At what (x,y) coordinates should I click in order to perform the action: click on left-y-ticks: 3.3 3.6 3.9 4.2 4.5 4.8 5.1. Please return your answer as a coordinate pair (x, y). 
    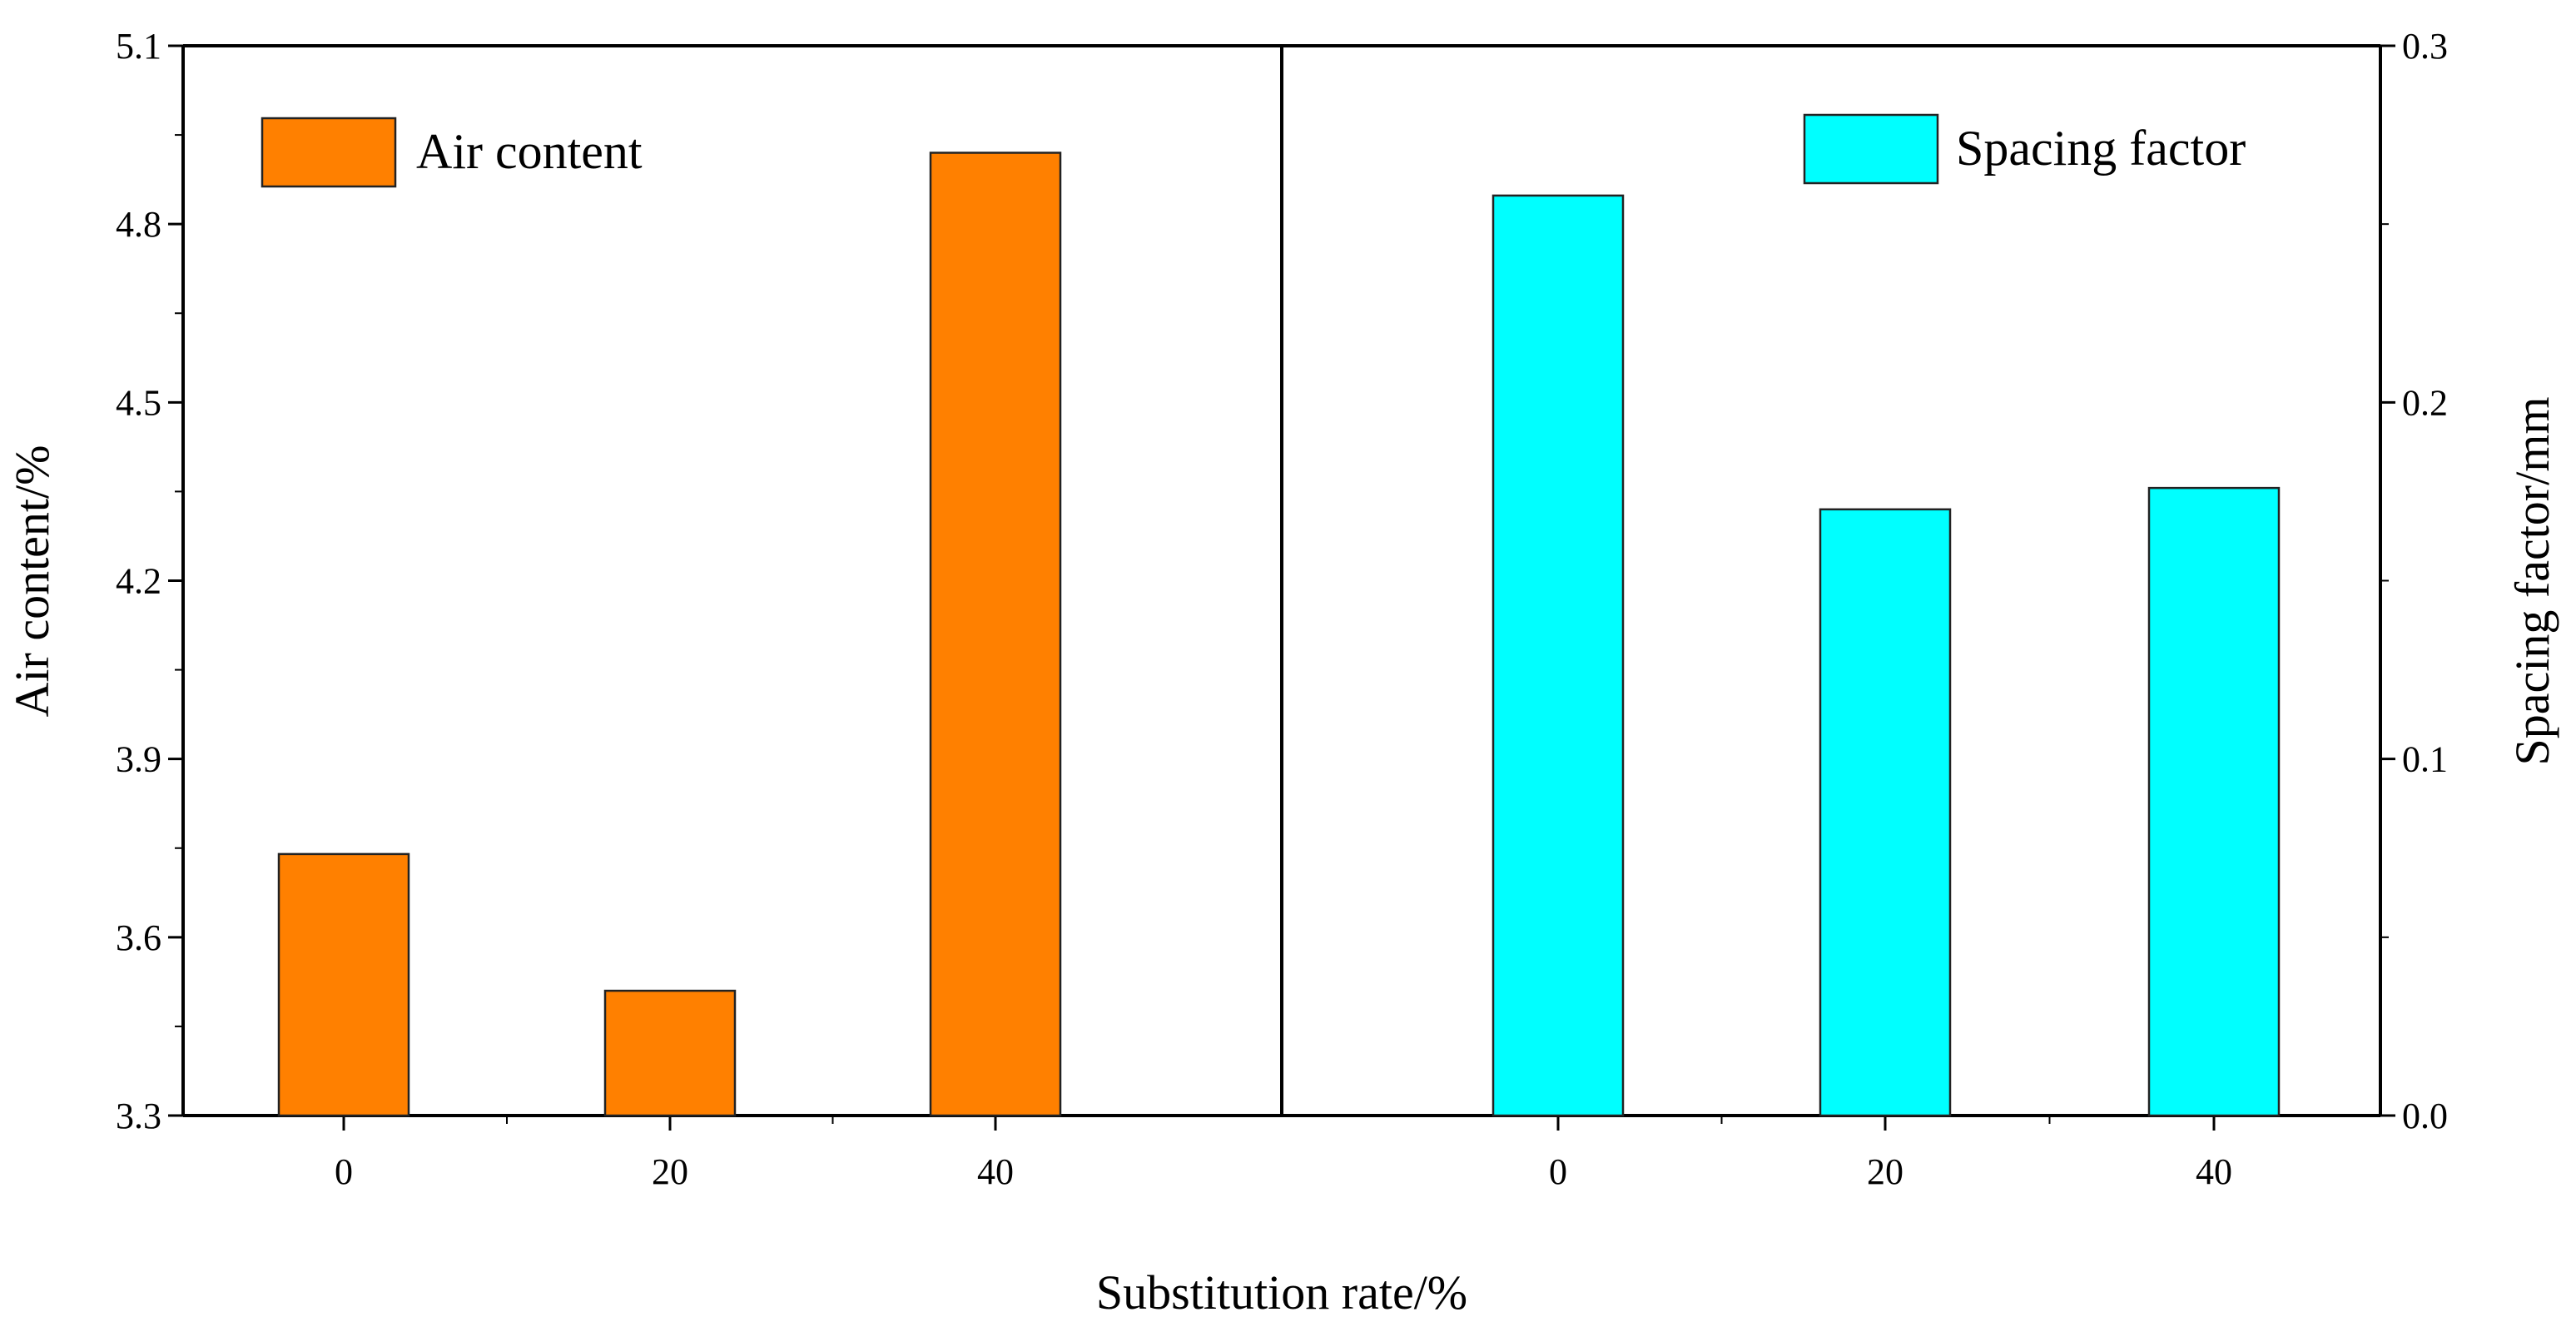
    Looking at the image, I should click on (149, 581).